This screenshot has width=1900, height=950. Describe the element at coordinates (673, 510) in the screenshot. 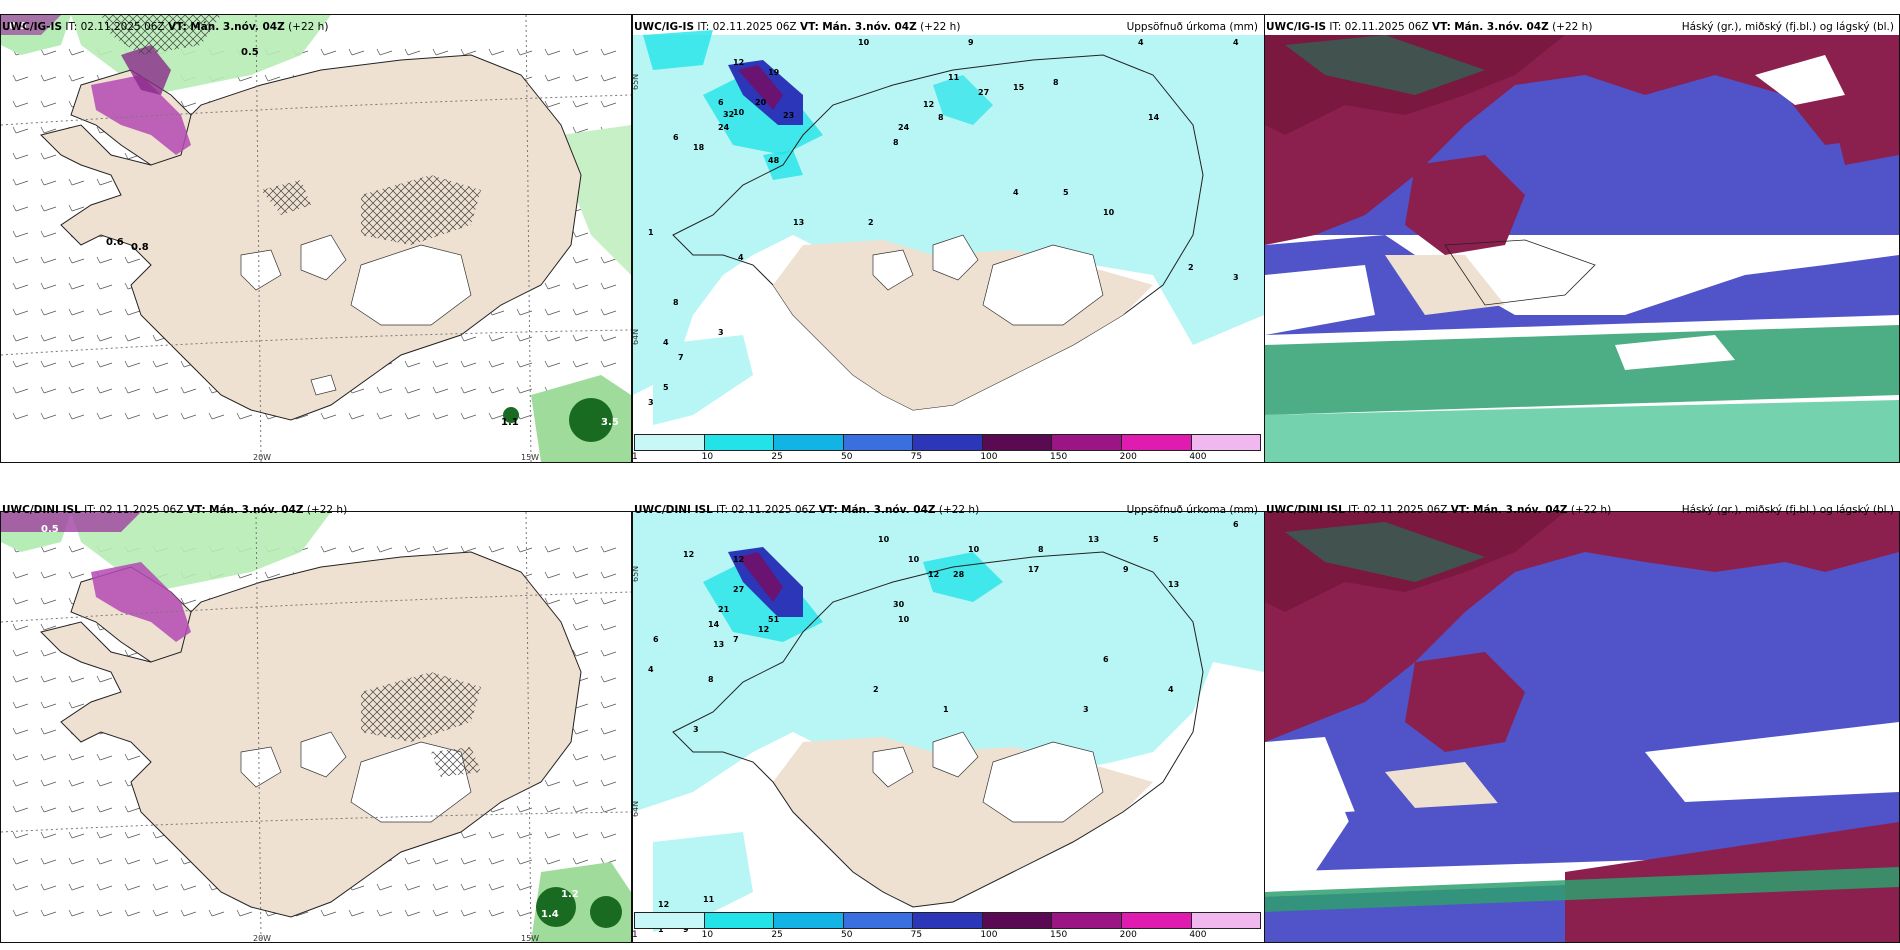

I see `model-name: UWC/DINI ISL` at that location.